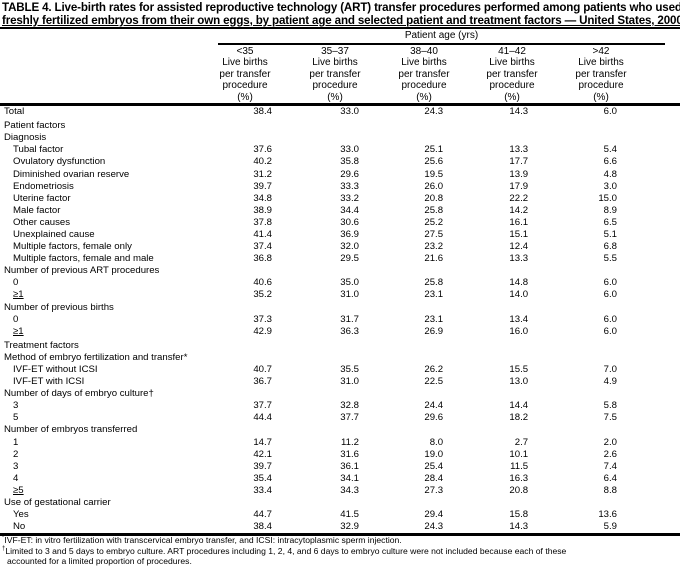 The width and height of the screenshot is (680, 570). I want to click on cell-value: 23.2, so click(434, 247).